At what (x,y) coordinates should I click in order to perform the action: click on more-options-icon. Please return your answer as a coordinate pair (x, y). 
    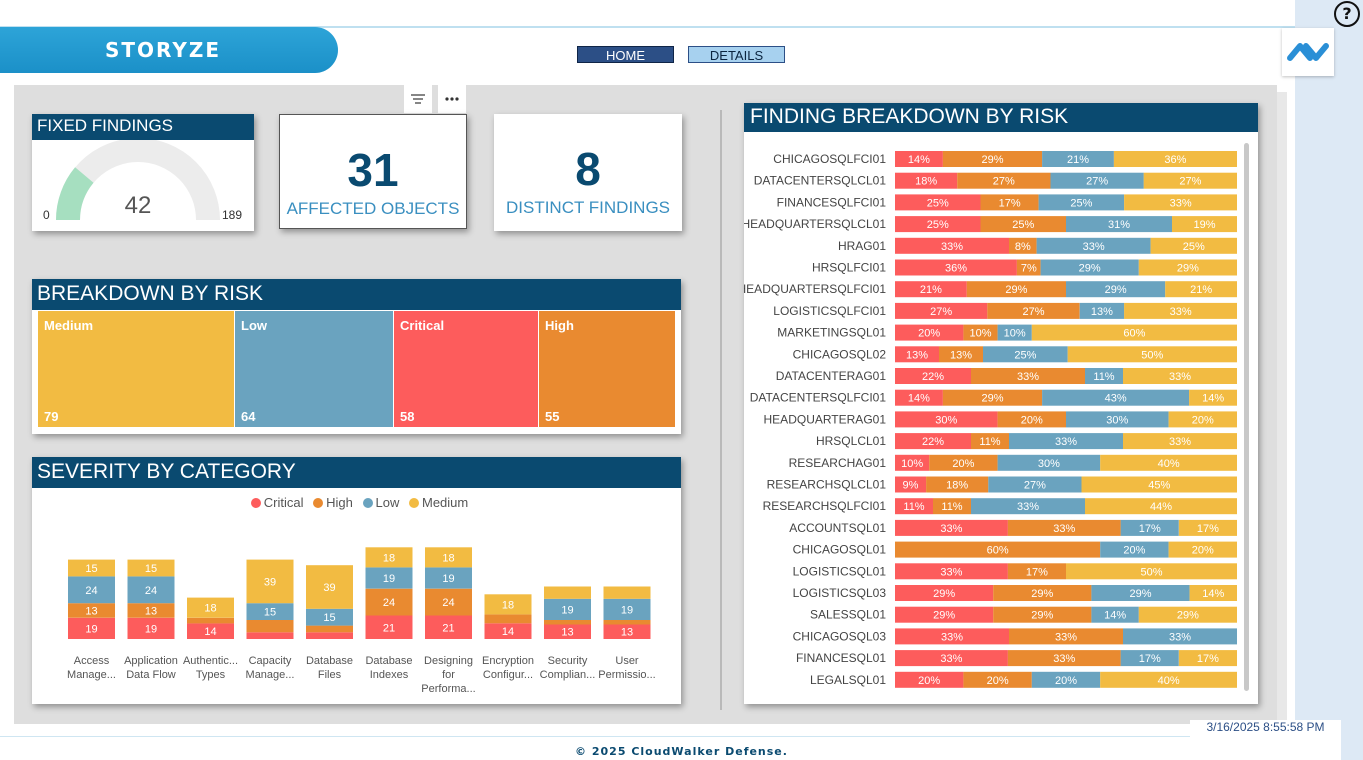
    Looking at the image, I should click on (452, 99).